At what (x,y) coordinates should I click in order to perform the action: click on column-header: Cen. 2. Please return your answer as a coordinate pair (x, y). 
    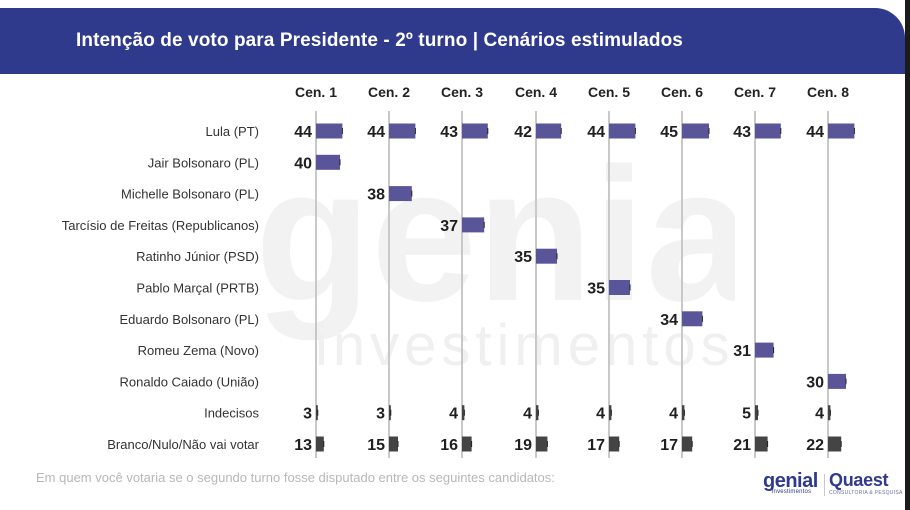
    Looking at the image, I should click on (389, 92).